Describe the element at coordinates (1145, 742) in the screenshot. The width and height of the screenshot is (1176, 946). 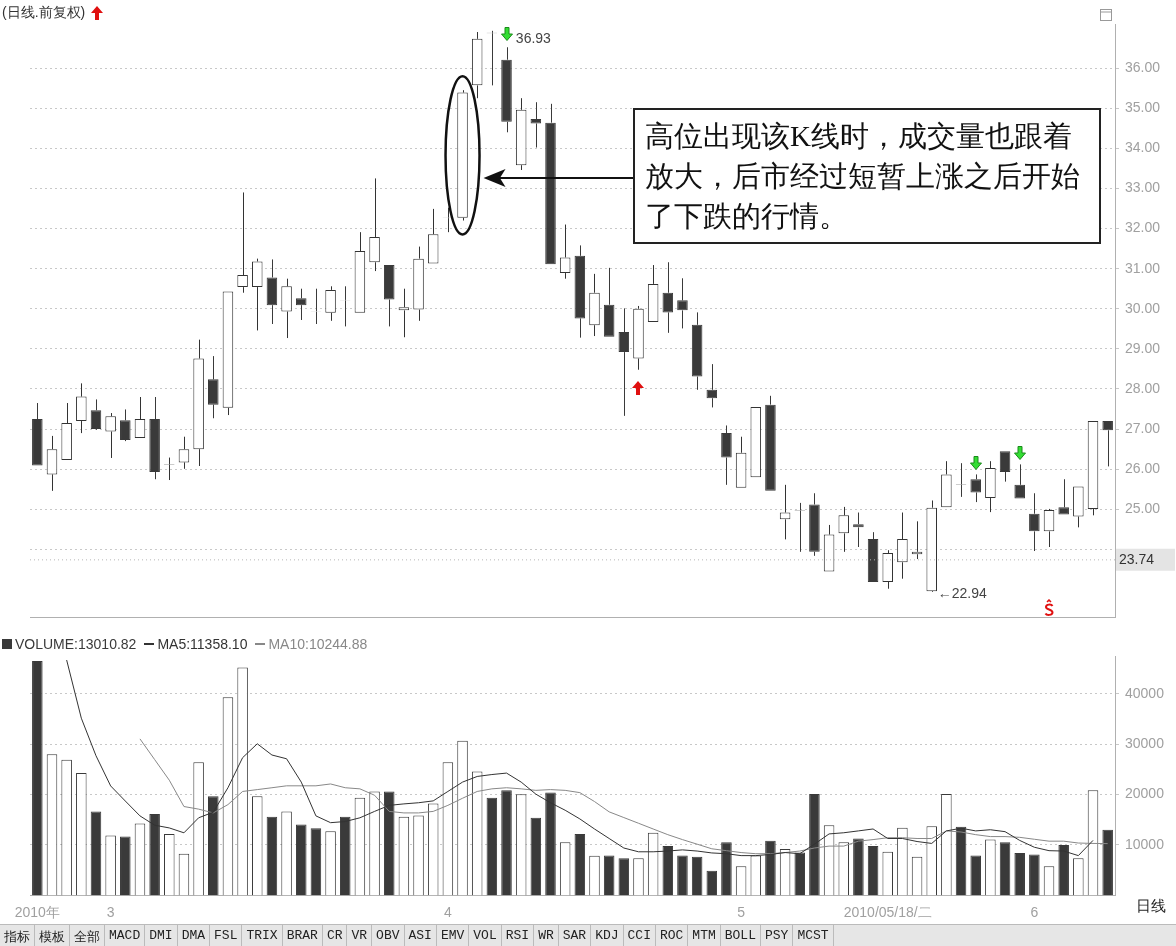
I see `y-tick-label: 30000` at that location.